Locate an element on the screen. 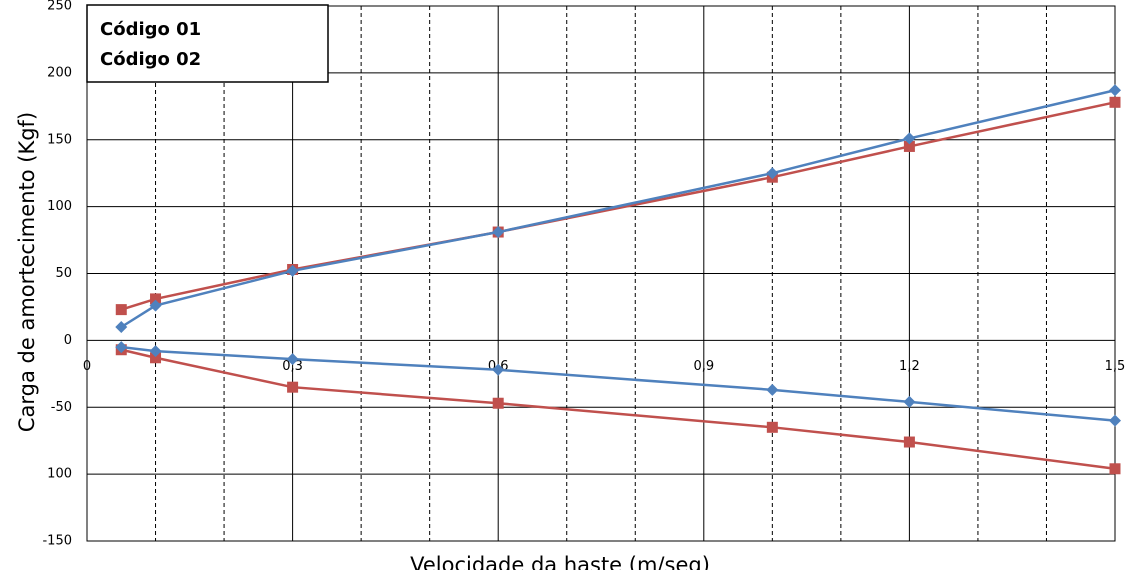  x-tick-label: 1,2 is located at coordinates (909, 366).